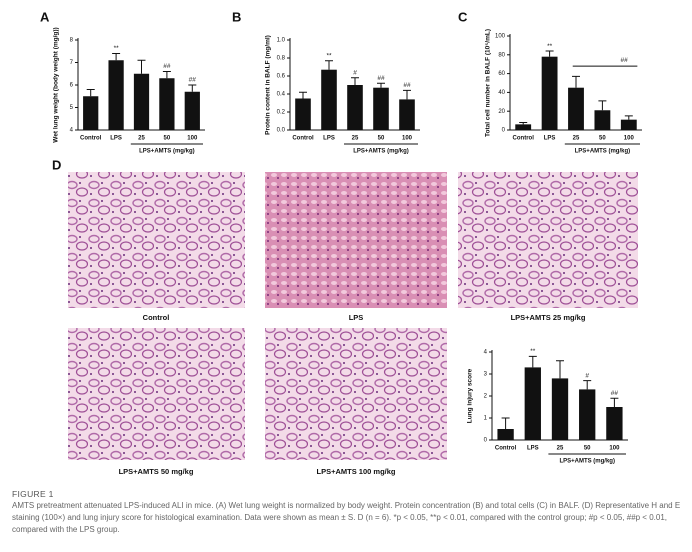 This screenshot has height=552, width=692. I want to click on y-tick-label: 1, so click(486, 419).